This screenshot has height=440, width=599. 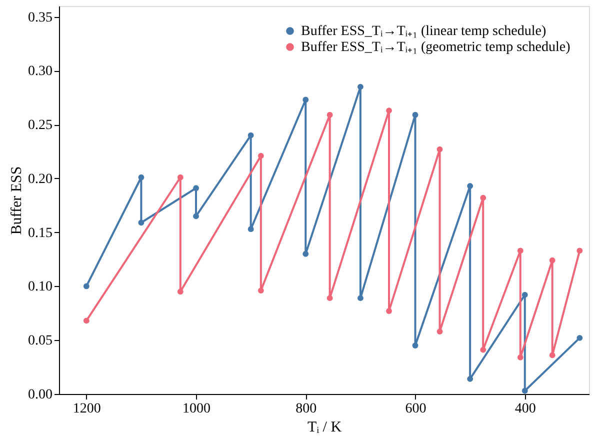 What do you see at coordinates (40, 287) in the screenshot?
I see `y-tick-label: 0.10` at bounding box center [40, 287].